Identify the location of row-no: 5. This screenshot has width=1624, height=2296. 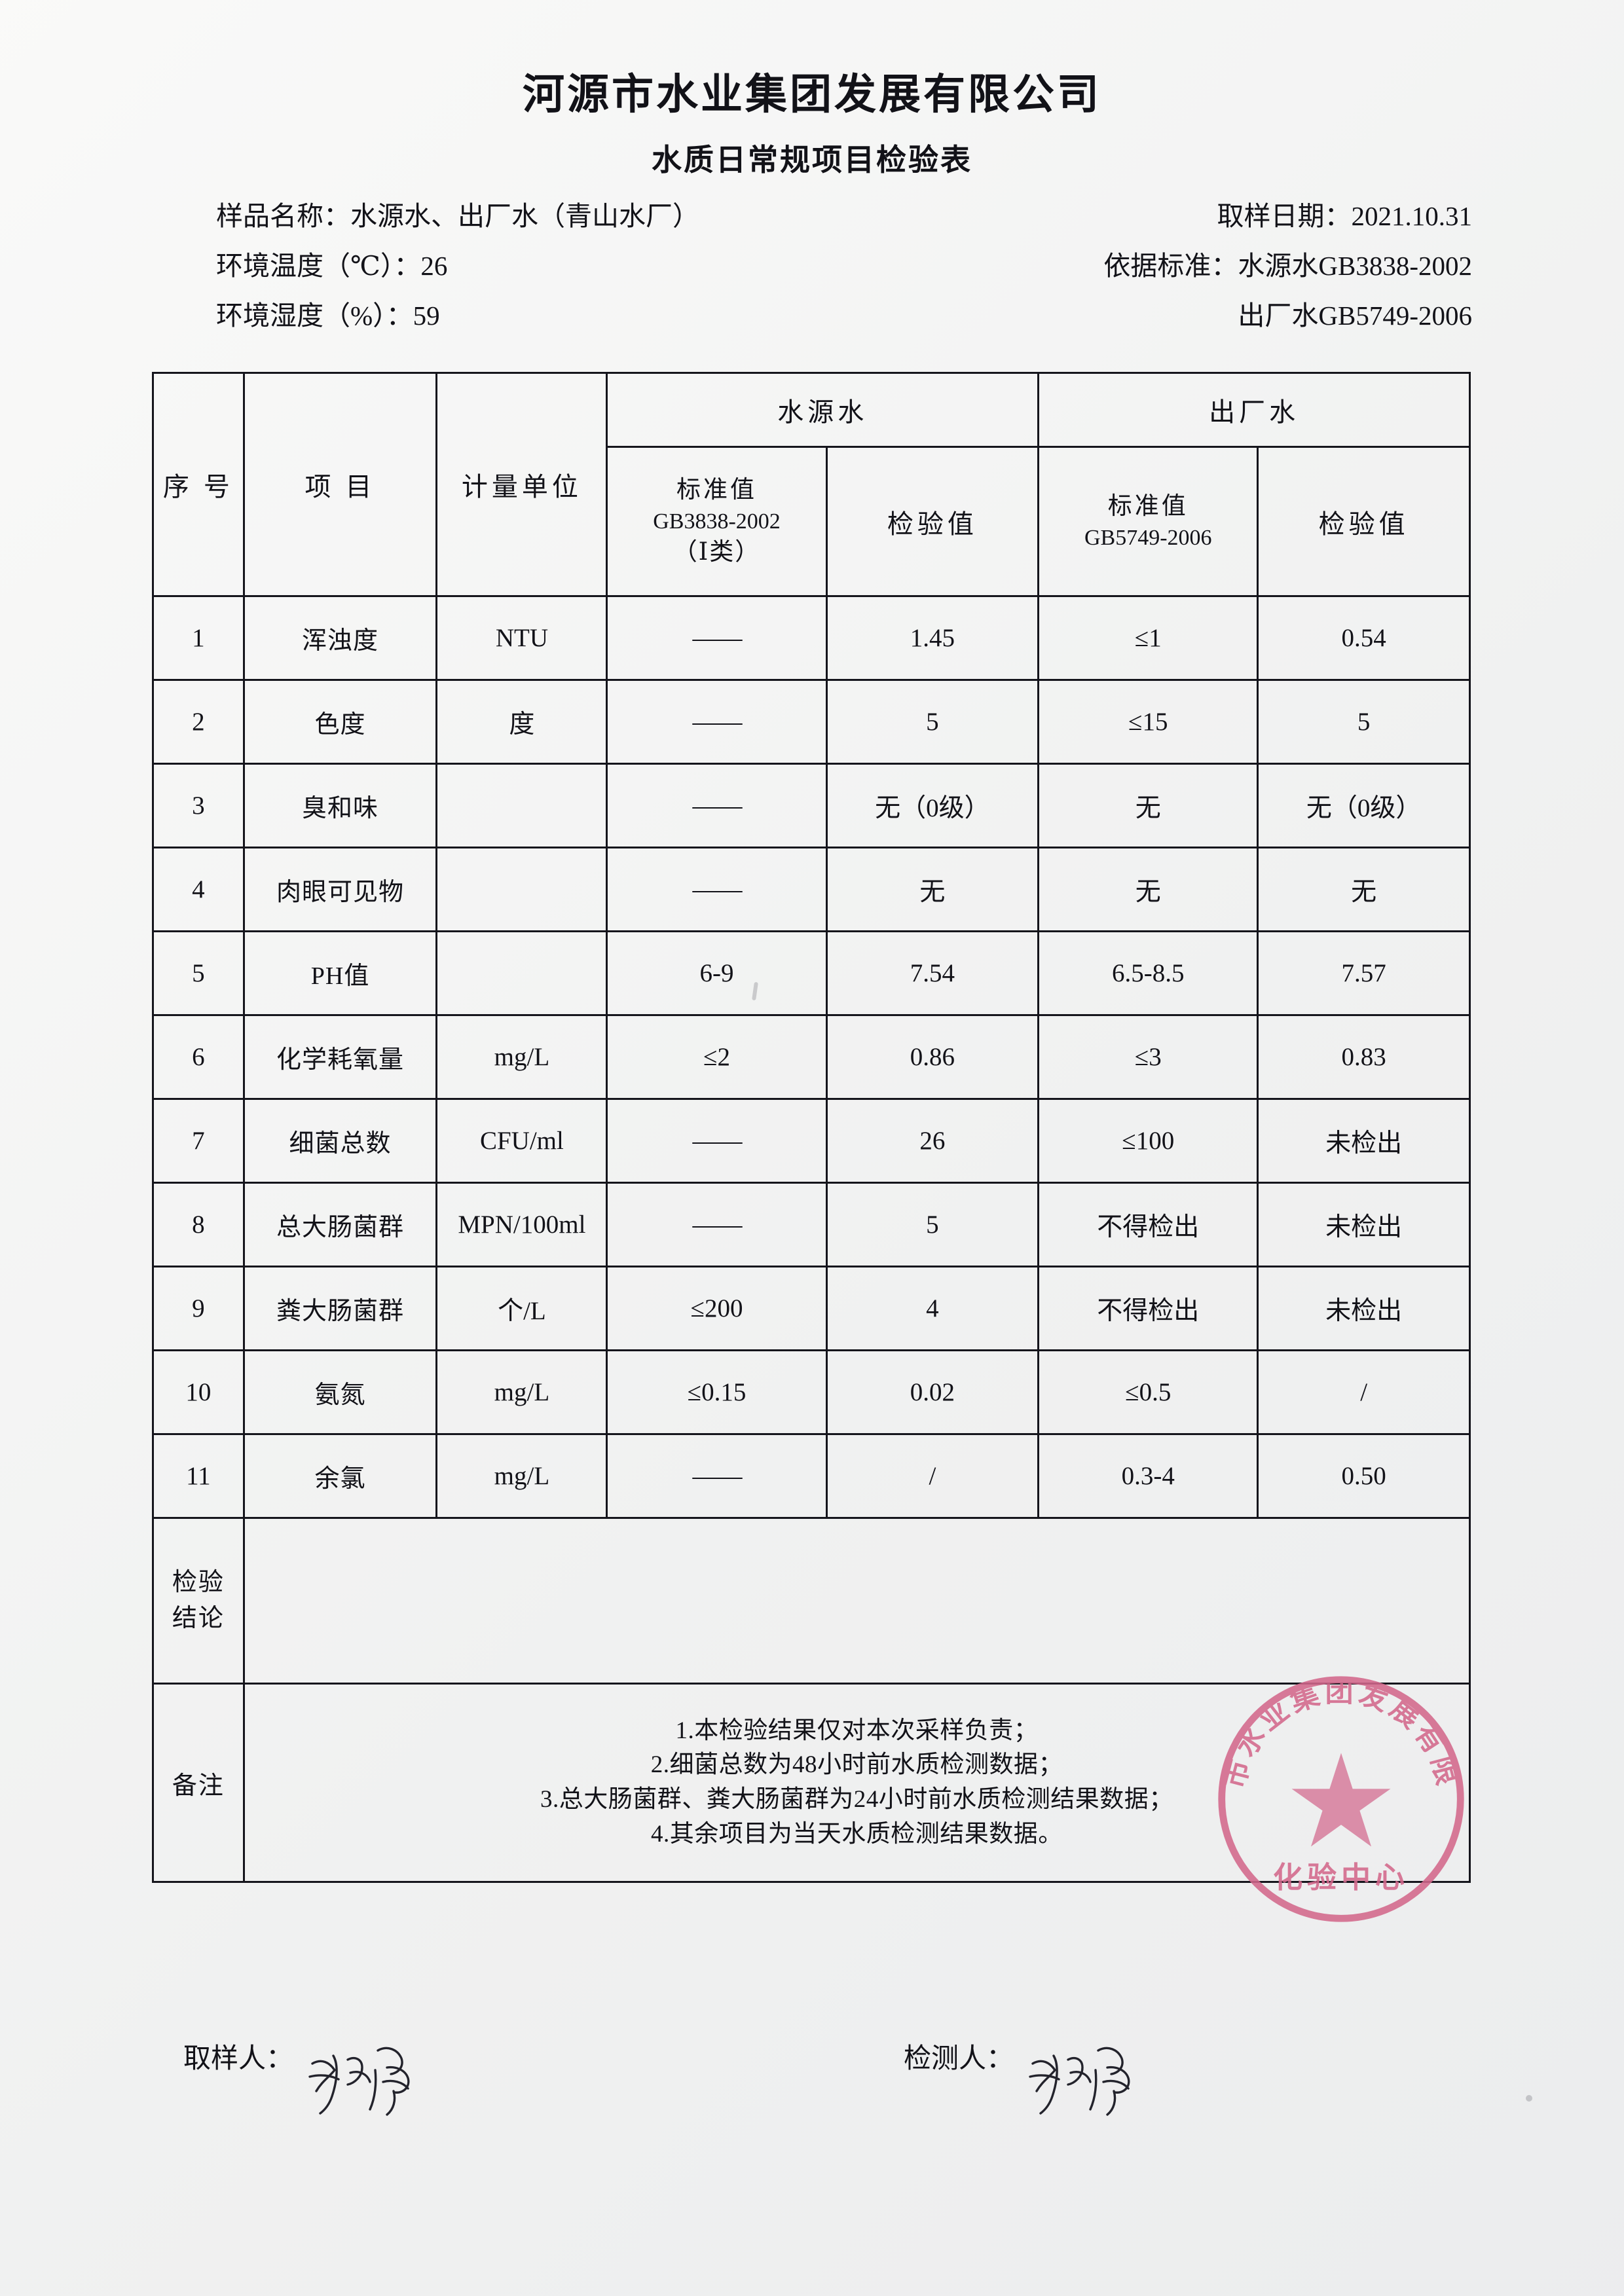
(198, 973).